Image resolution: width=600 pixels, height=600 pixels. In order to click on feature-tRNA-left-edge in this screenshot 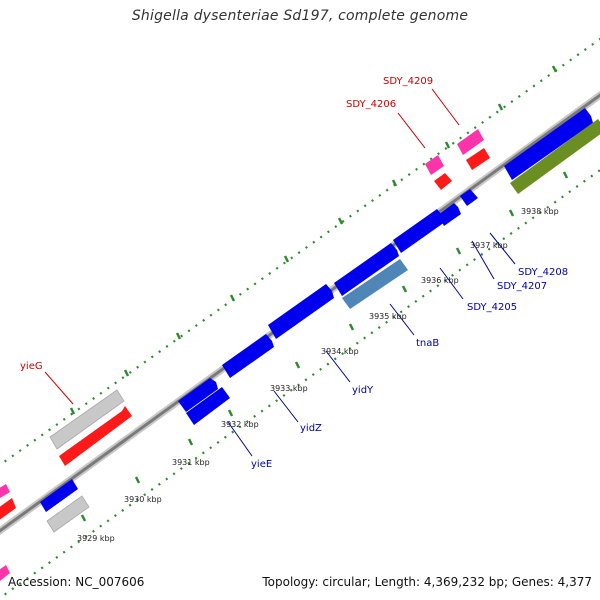, I will do `click(5, 491)`.